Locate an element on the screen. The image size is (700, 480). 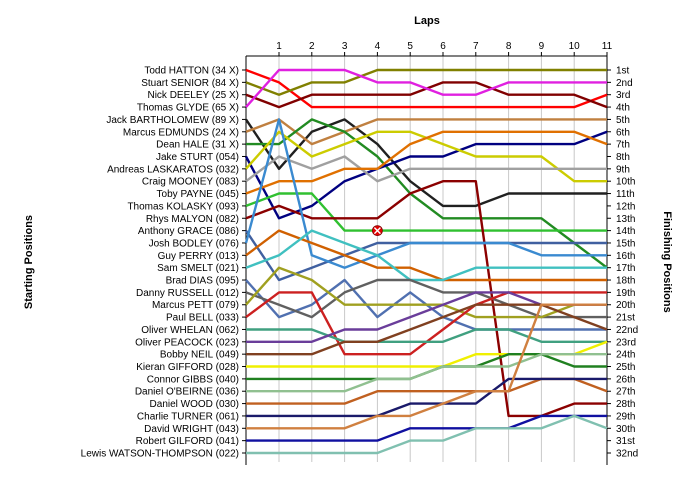
finish-label-23: 23rd is located at coordinates (626, 342).